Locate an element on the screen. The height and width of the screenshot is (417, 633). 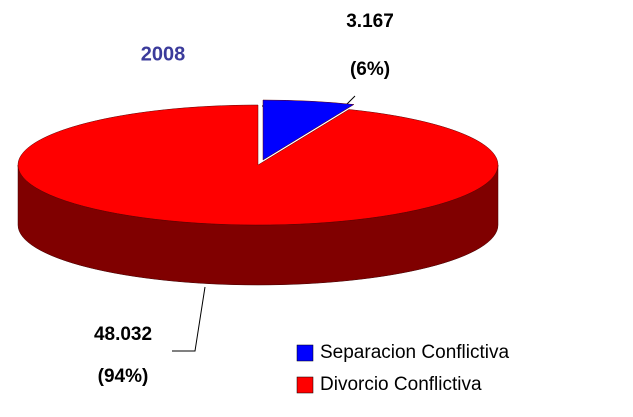
percent-label: (94%) is located at coordinates (123, 376).